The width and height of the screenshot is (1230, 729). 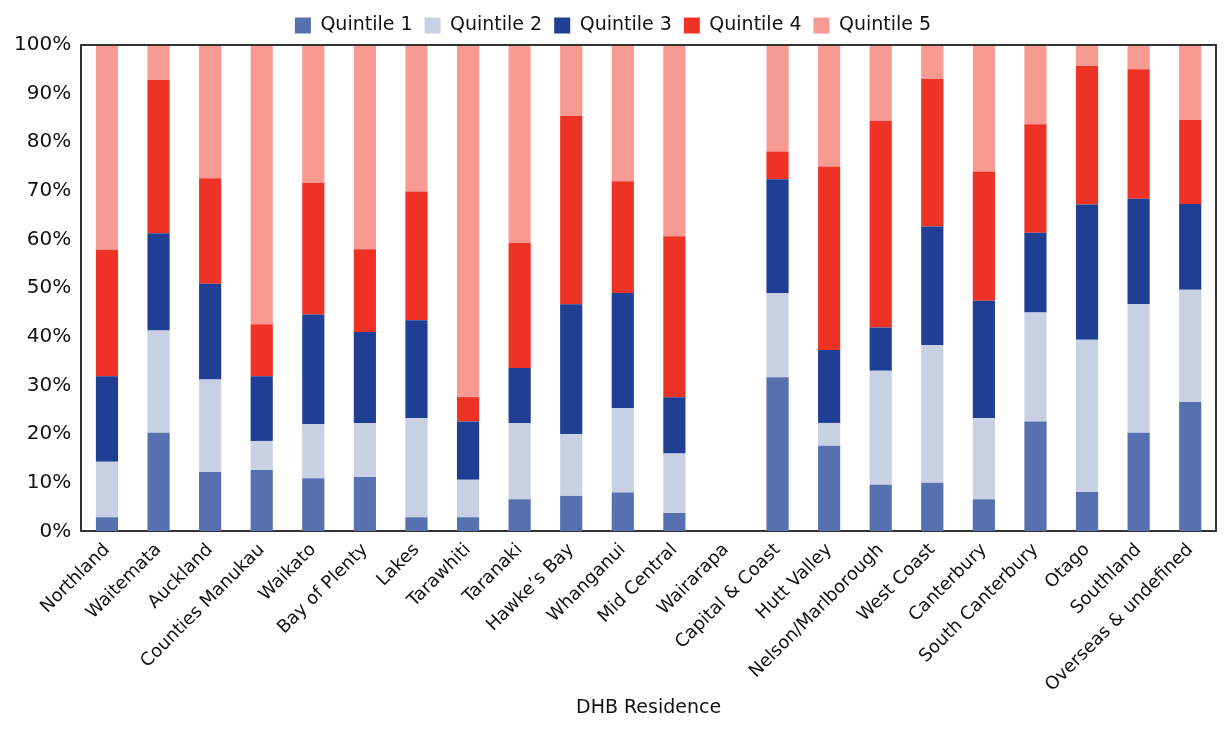 I want to click on y-tick-label: 30%, so click(x=49, y=383).